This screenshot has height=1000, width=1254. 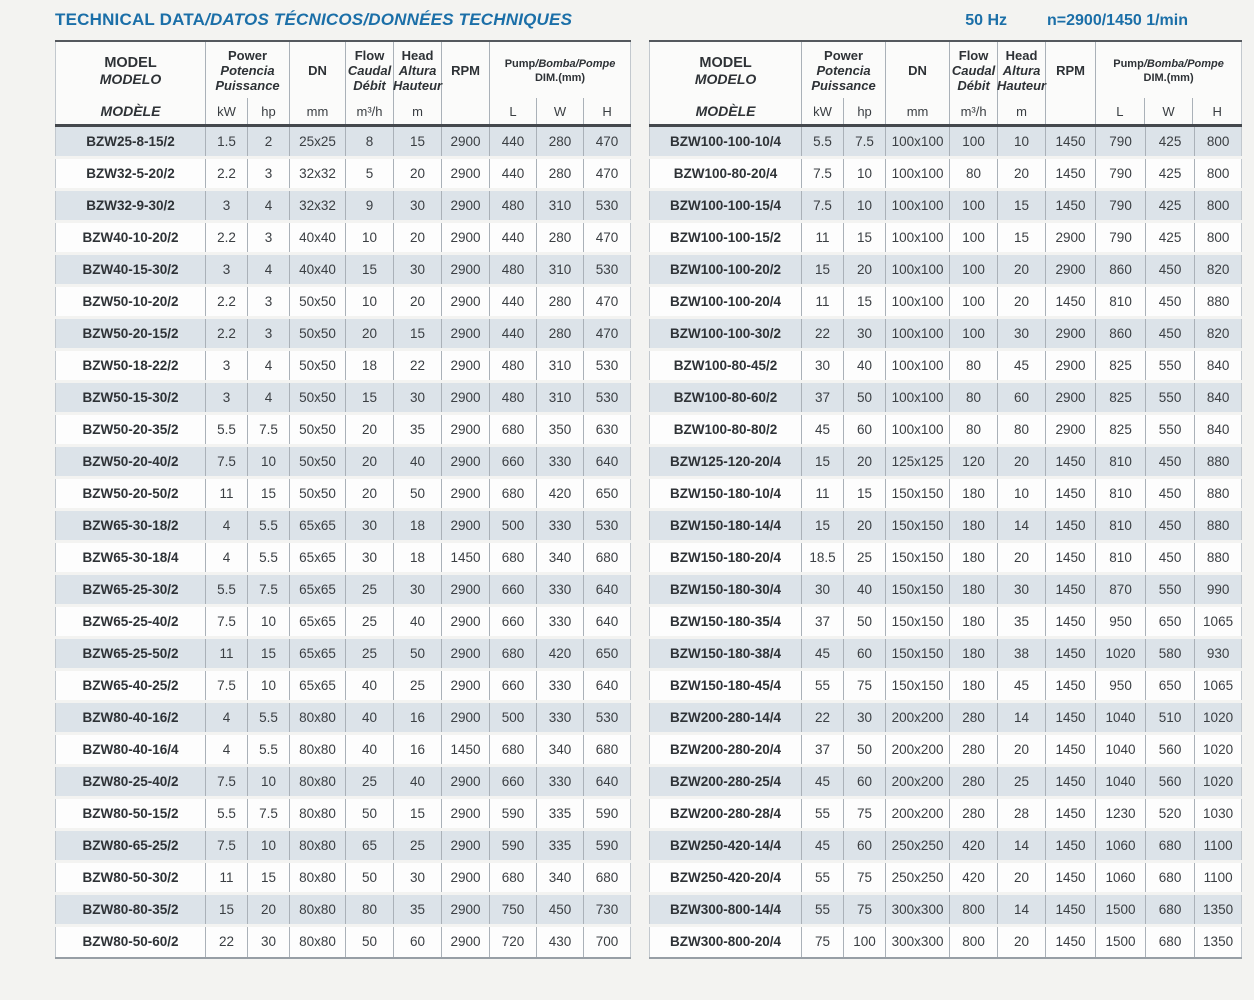 What do you see at coordinates (607, 269) in the screenshot?
I see `value-cell: 530` at bounding box center [607, 269].